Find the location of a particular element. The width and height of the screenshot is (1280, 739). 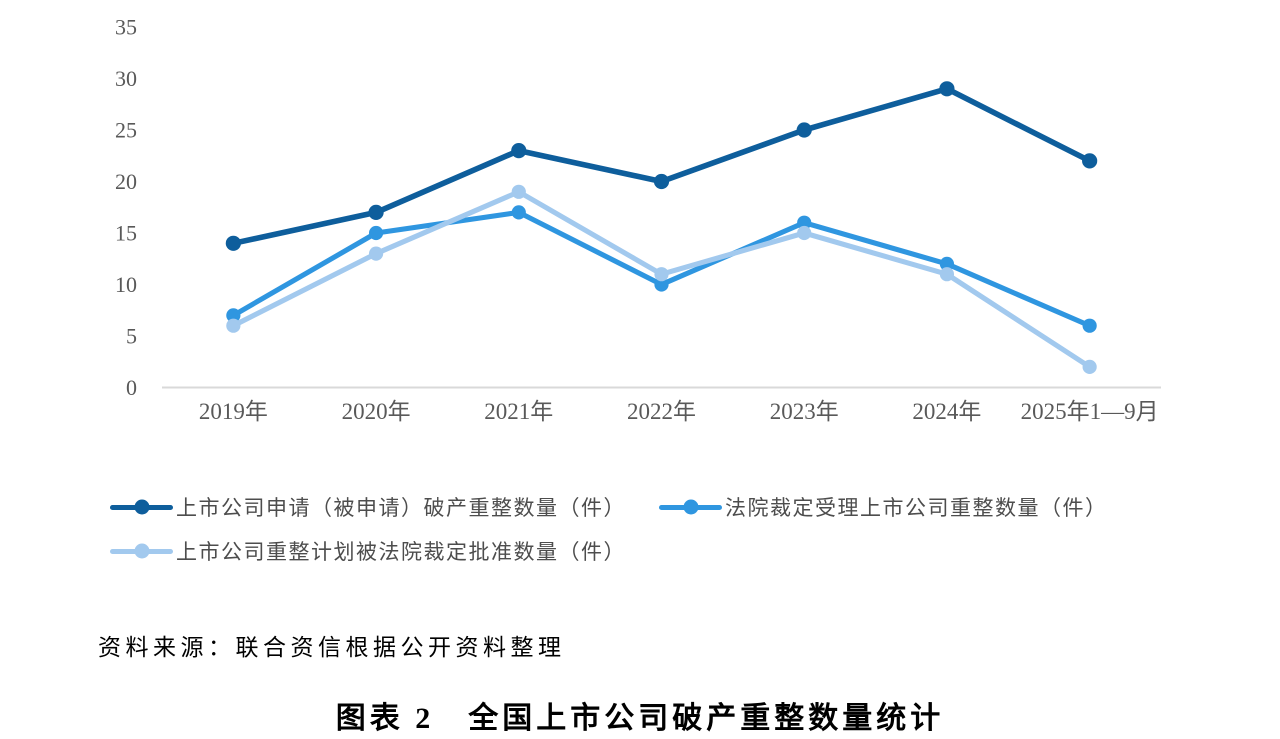

legend-item-applied: 上市公司申请（被申请）破产重整数量（件） is located at coordinates (384, 507).